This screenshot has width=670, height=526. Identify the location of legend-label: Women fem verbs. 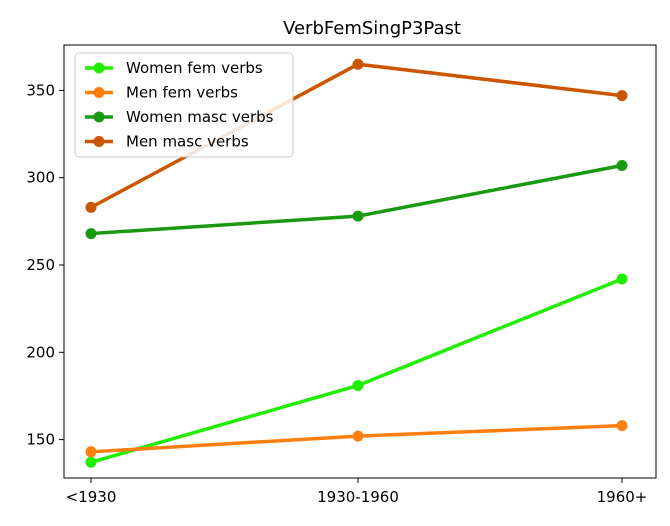
(194, 68).